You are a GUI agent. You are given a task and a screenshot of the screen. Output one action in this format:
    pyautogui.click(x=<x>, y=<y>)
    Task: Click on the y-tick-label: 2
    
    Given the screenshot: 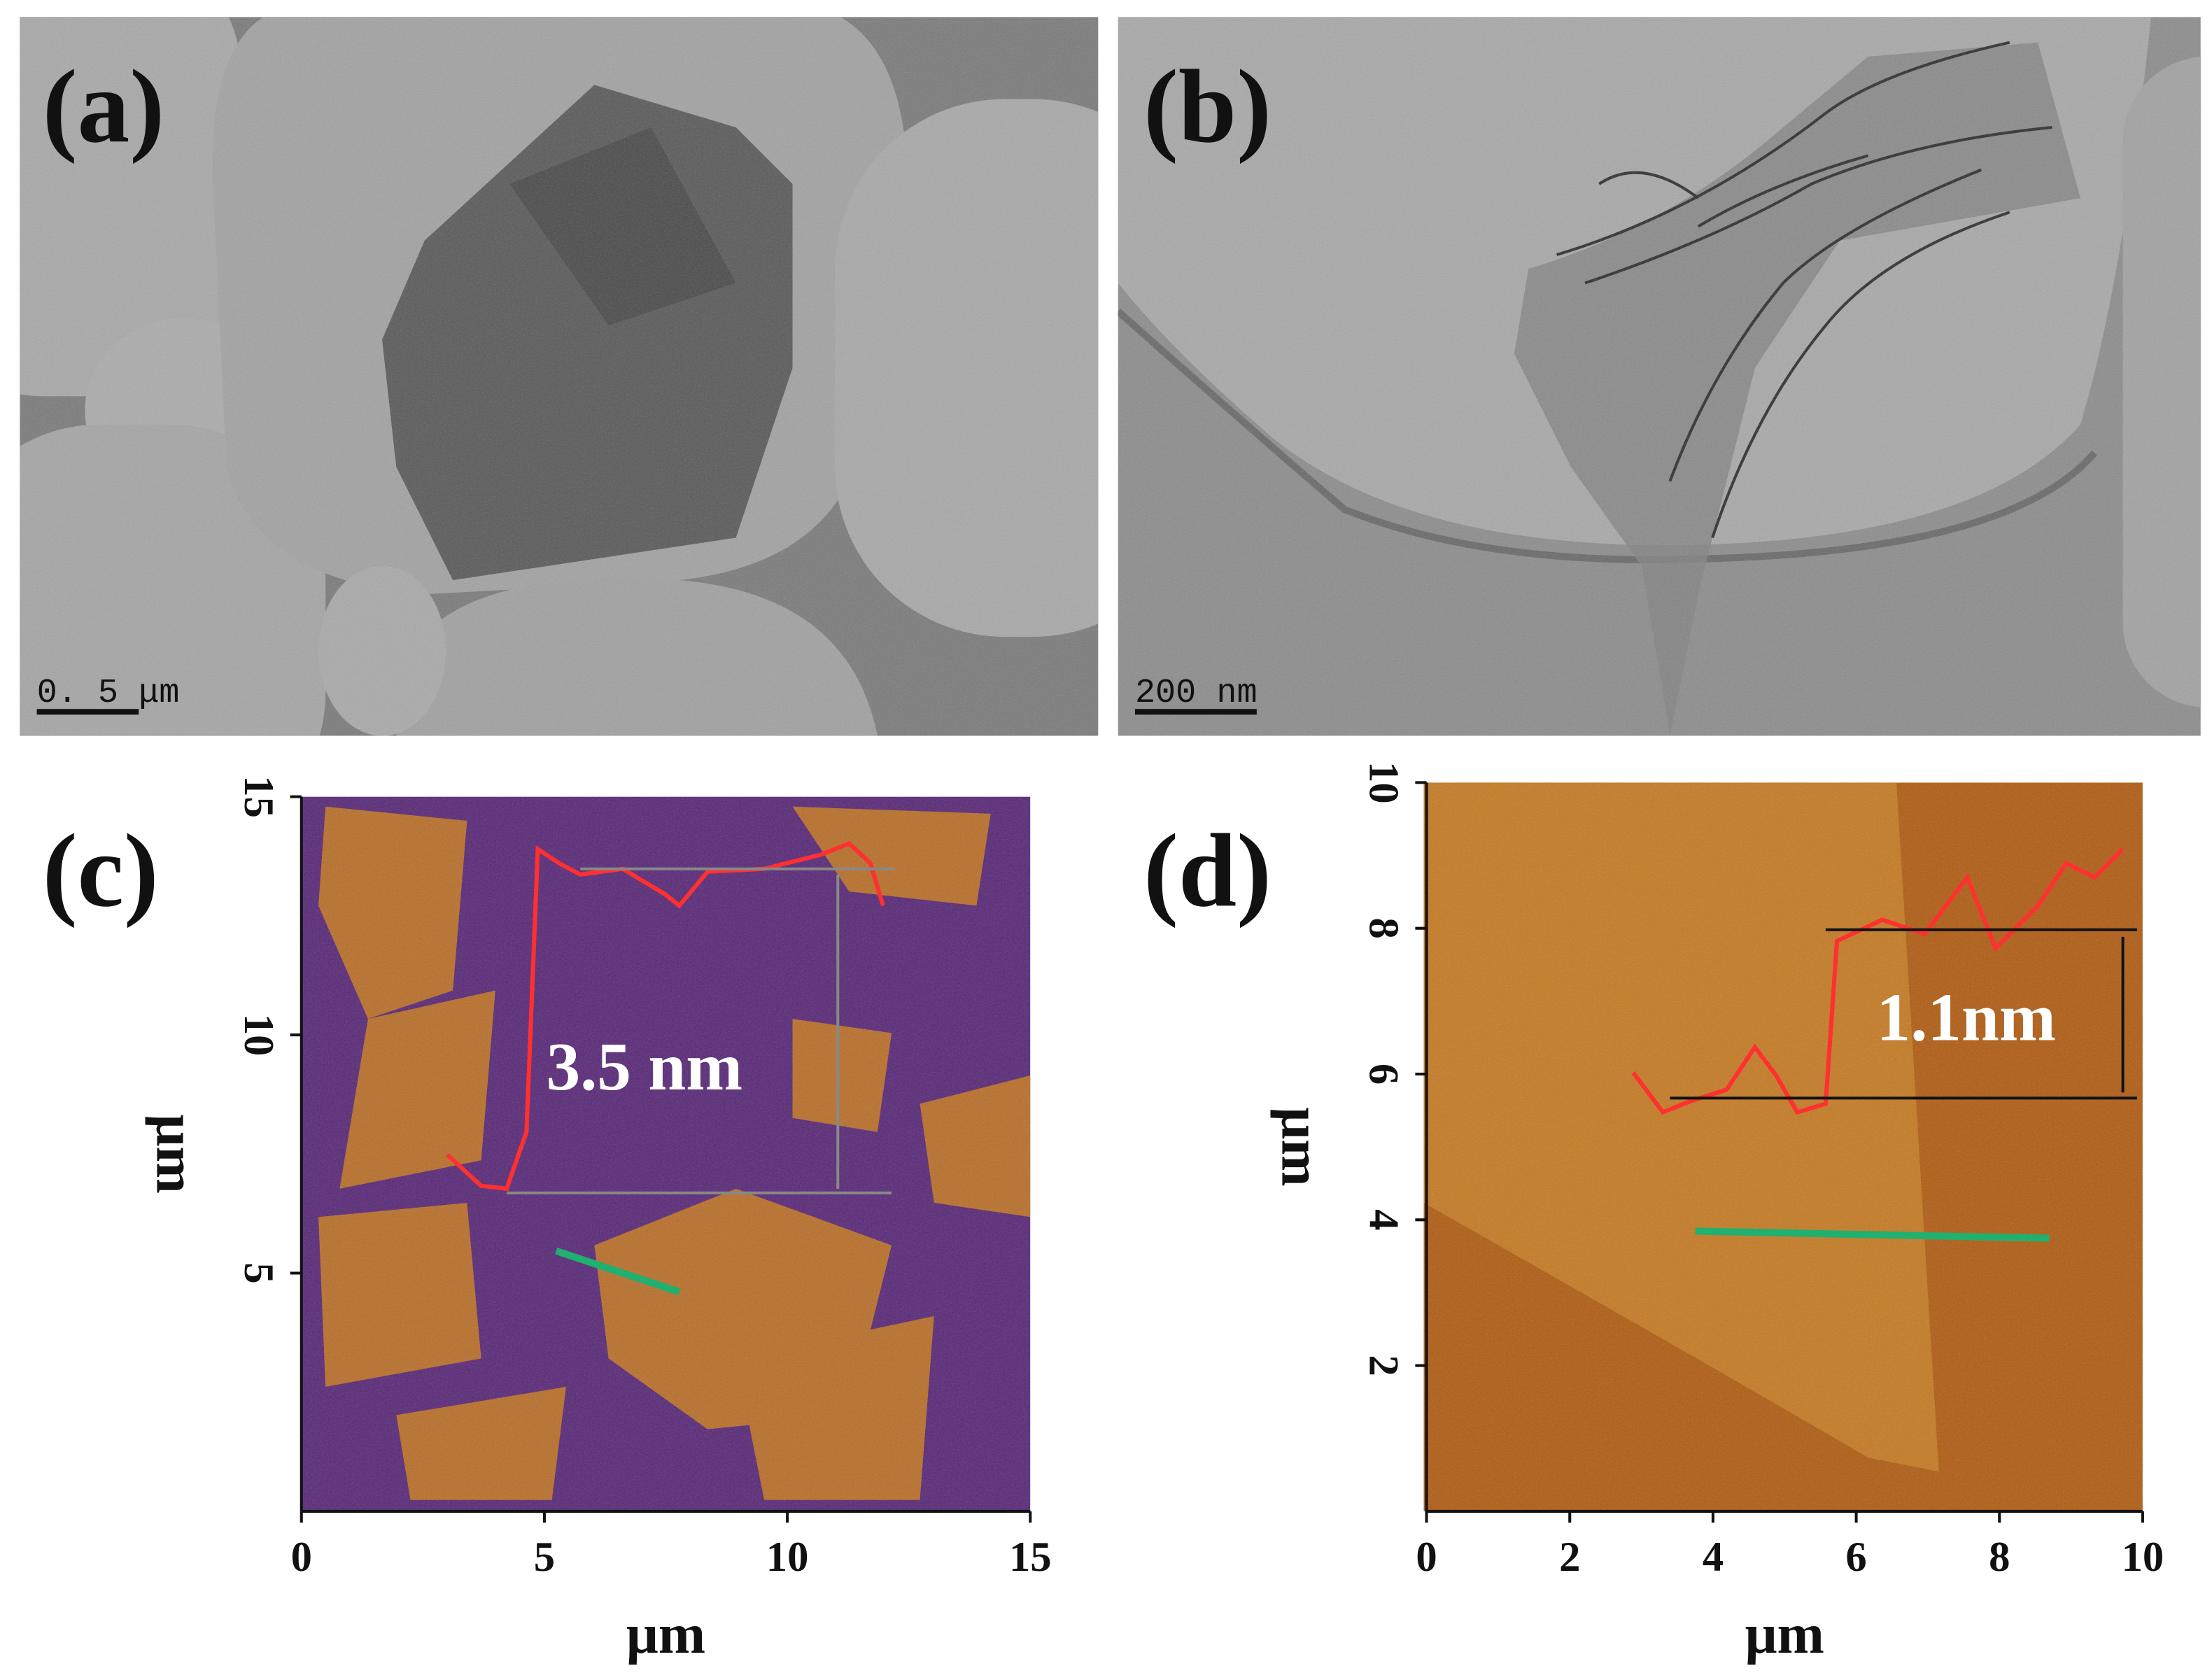 What is the action you would take?
    pyautogui.click(x=1383, y=1365)
    